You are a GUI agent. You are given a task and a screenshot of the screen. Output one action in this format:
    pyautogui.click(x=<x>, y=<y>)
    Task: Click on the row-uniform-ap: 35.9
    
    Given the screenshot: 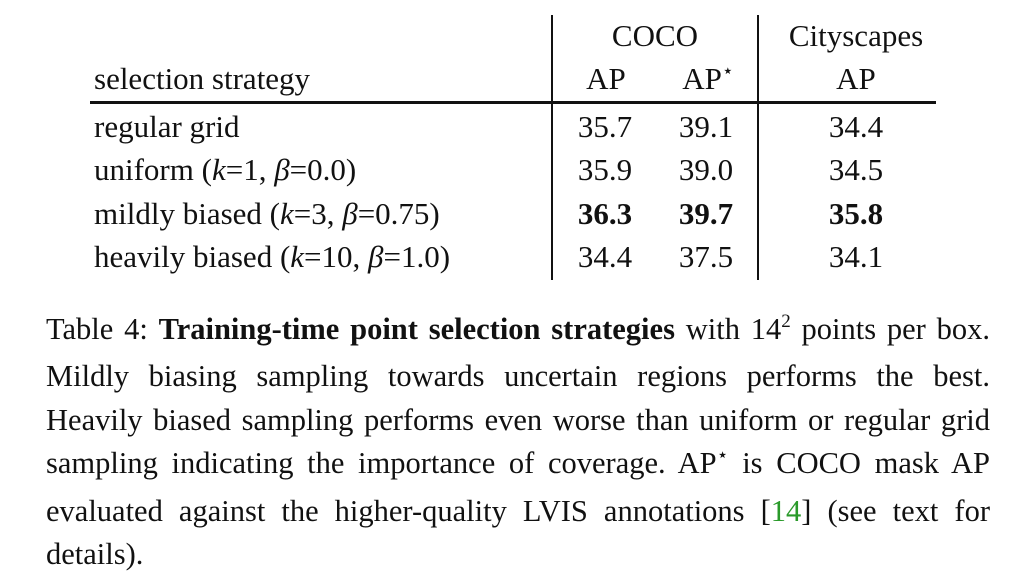 What is the action you would take?
    pyautogui.click(x=605, y=169)
    